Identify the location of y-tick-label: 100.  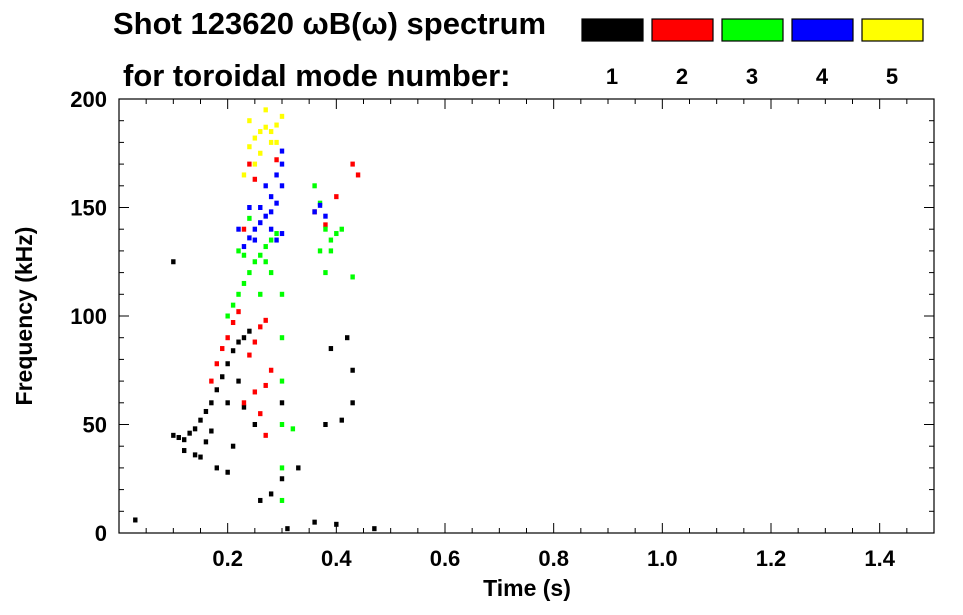
(88, 316).